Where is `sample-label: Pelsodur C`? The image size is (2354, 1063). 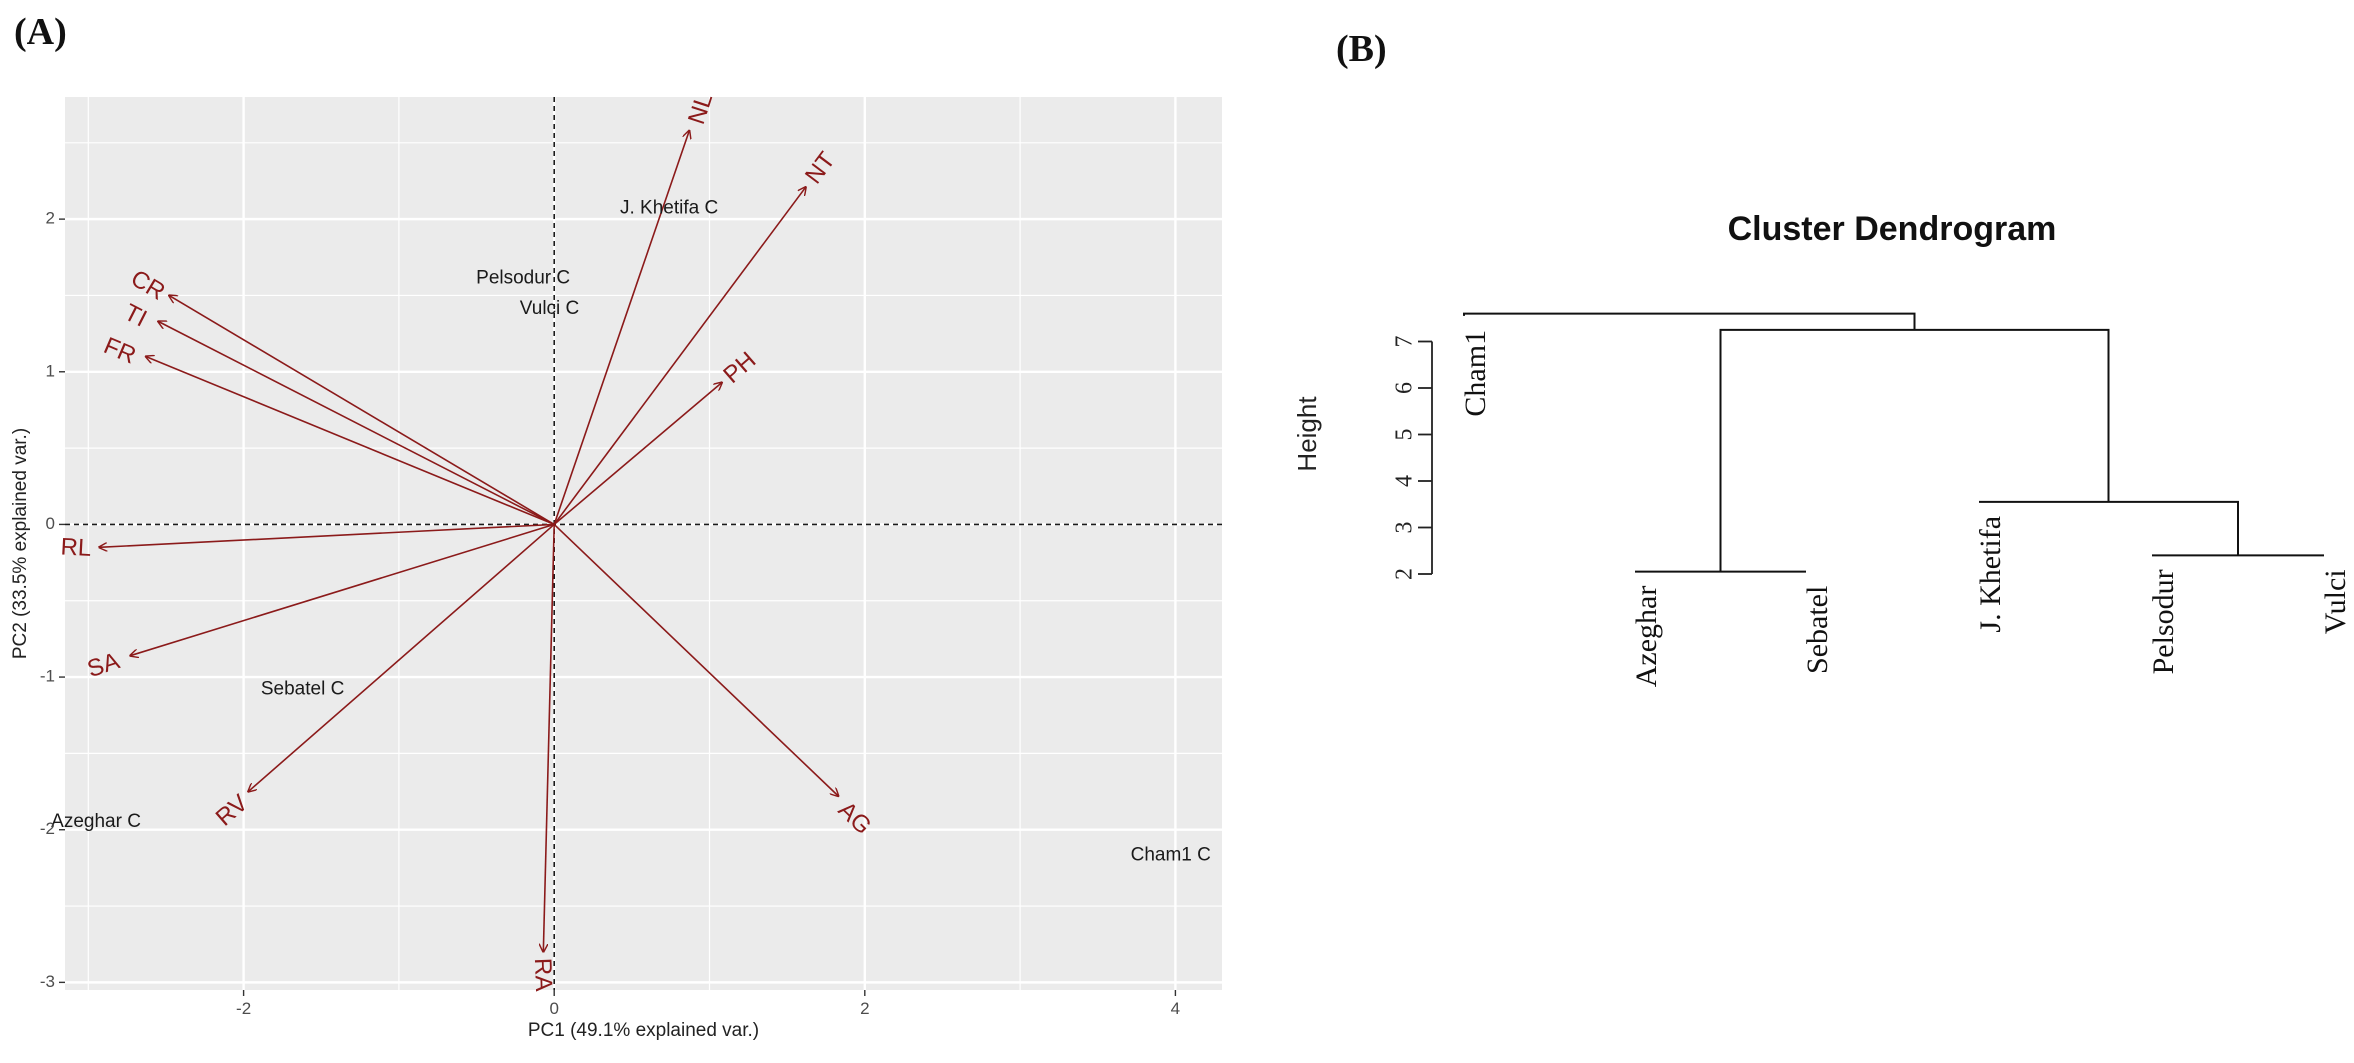
sample-label: Pelsodur C is located at coordinates (523, 278).